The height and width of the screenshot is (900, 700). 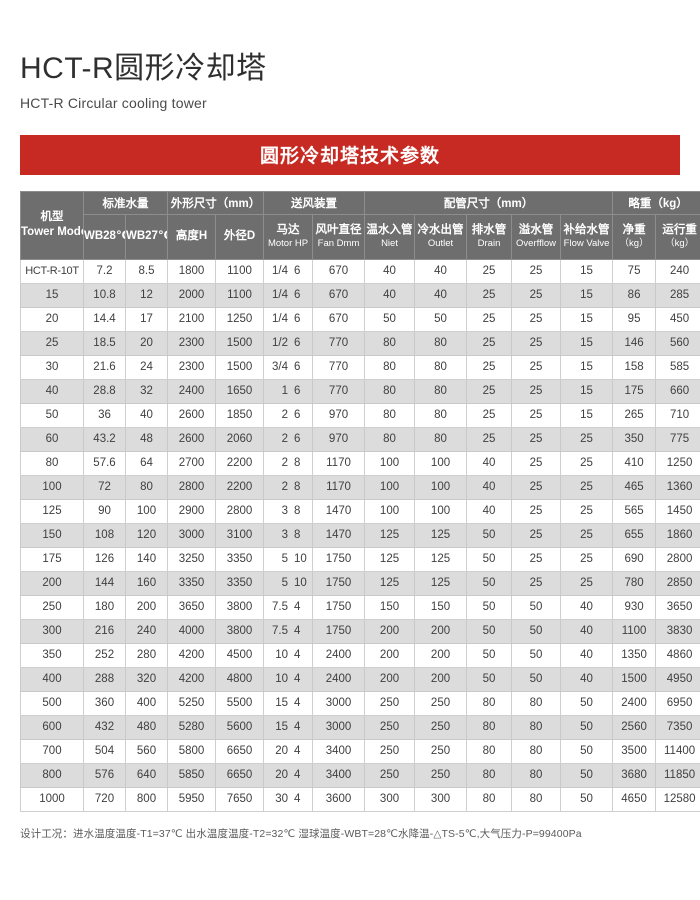 What do you see at coordinates (104, 535) in the screenshot?
I see `cell-wb28: 108` at bounding box center [104, 535].